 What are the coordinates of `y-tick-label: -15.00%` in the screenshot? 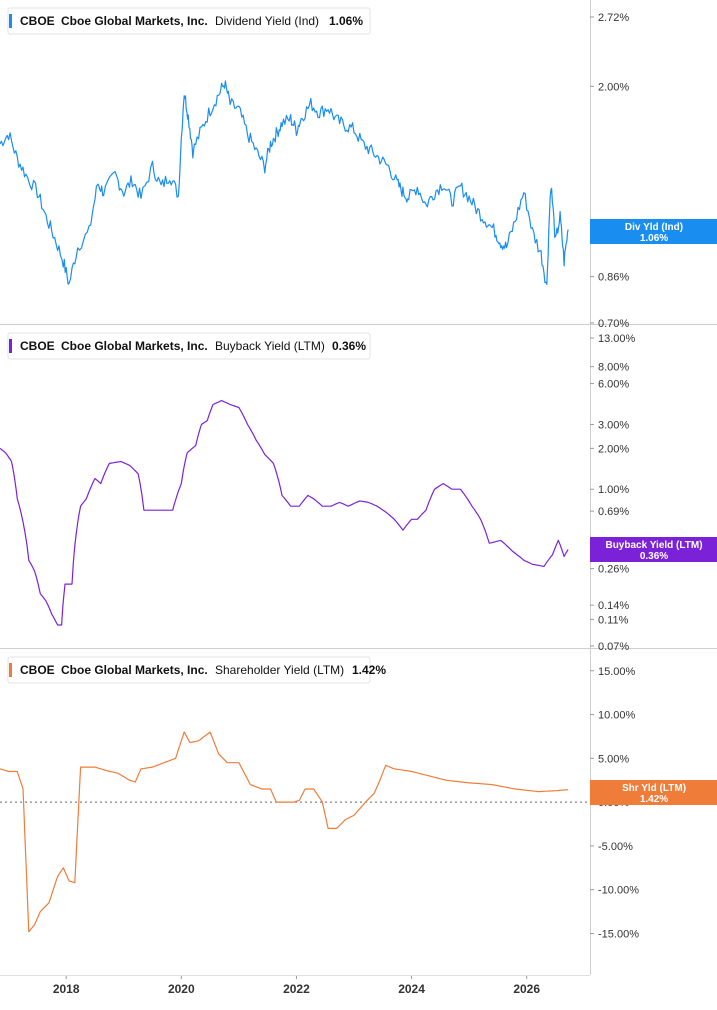 It's located at (618, 934).